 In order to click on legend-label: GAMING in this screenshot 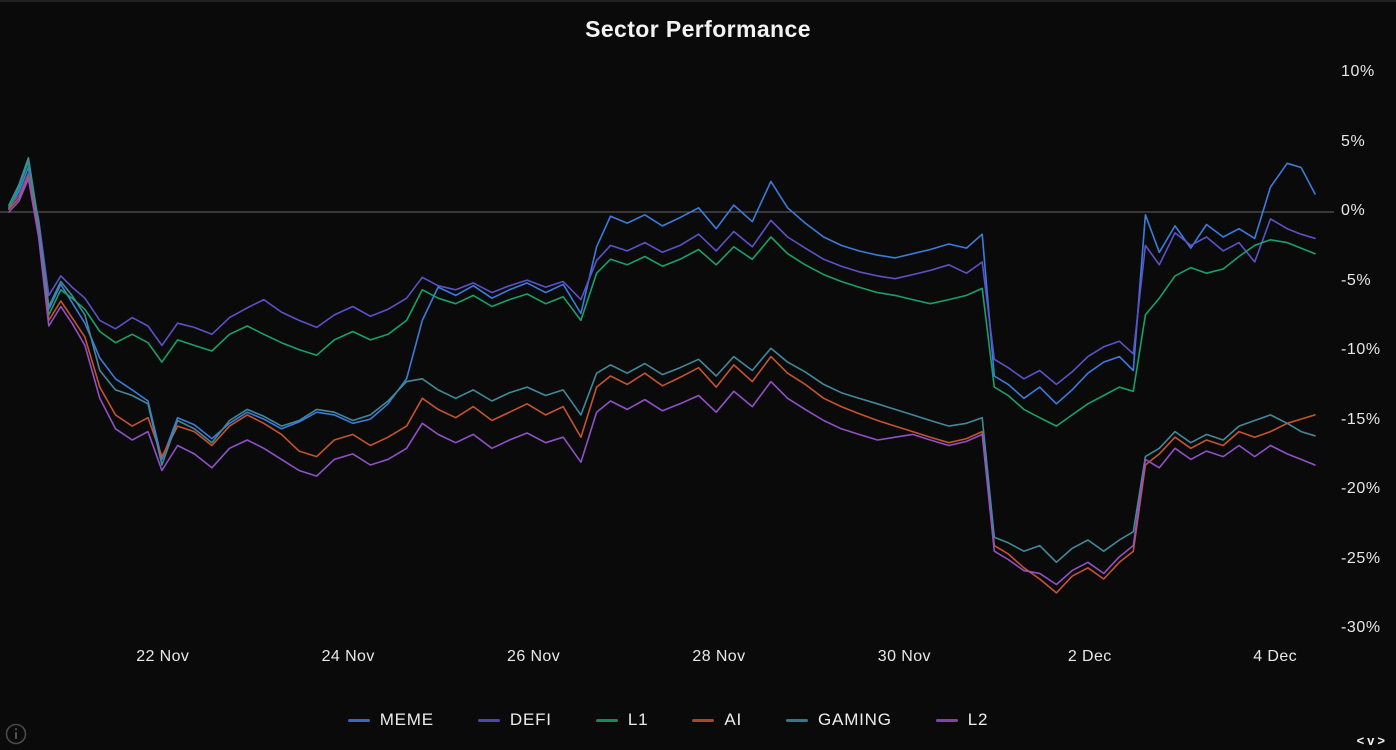, I will do `click(855, 719)`.